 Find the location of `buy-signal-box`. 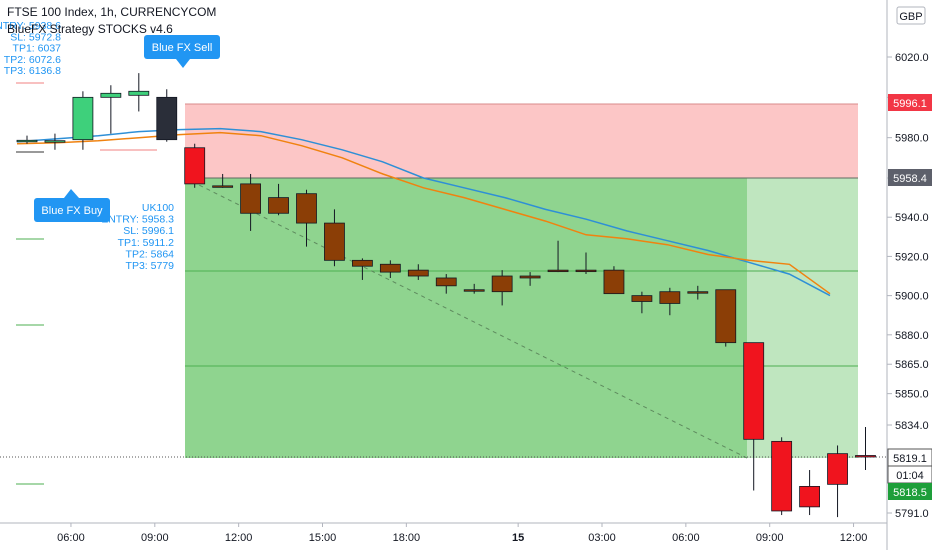

buy-signal-box is located at coordinates (72, 210).